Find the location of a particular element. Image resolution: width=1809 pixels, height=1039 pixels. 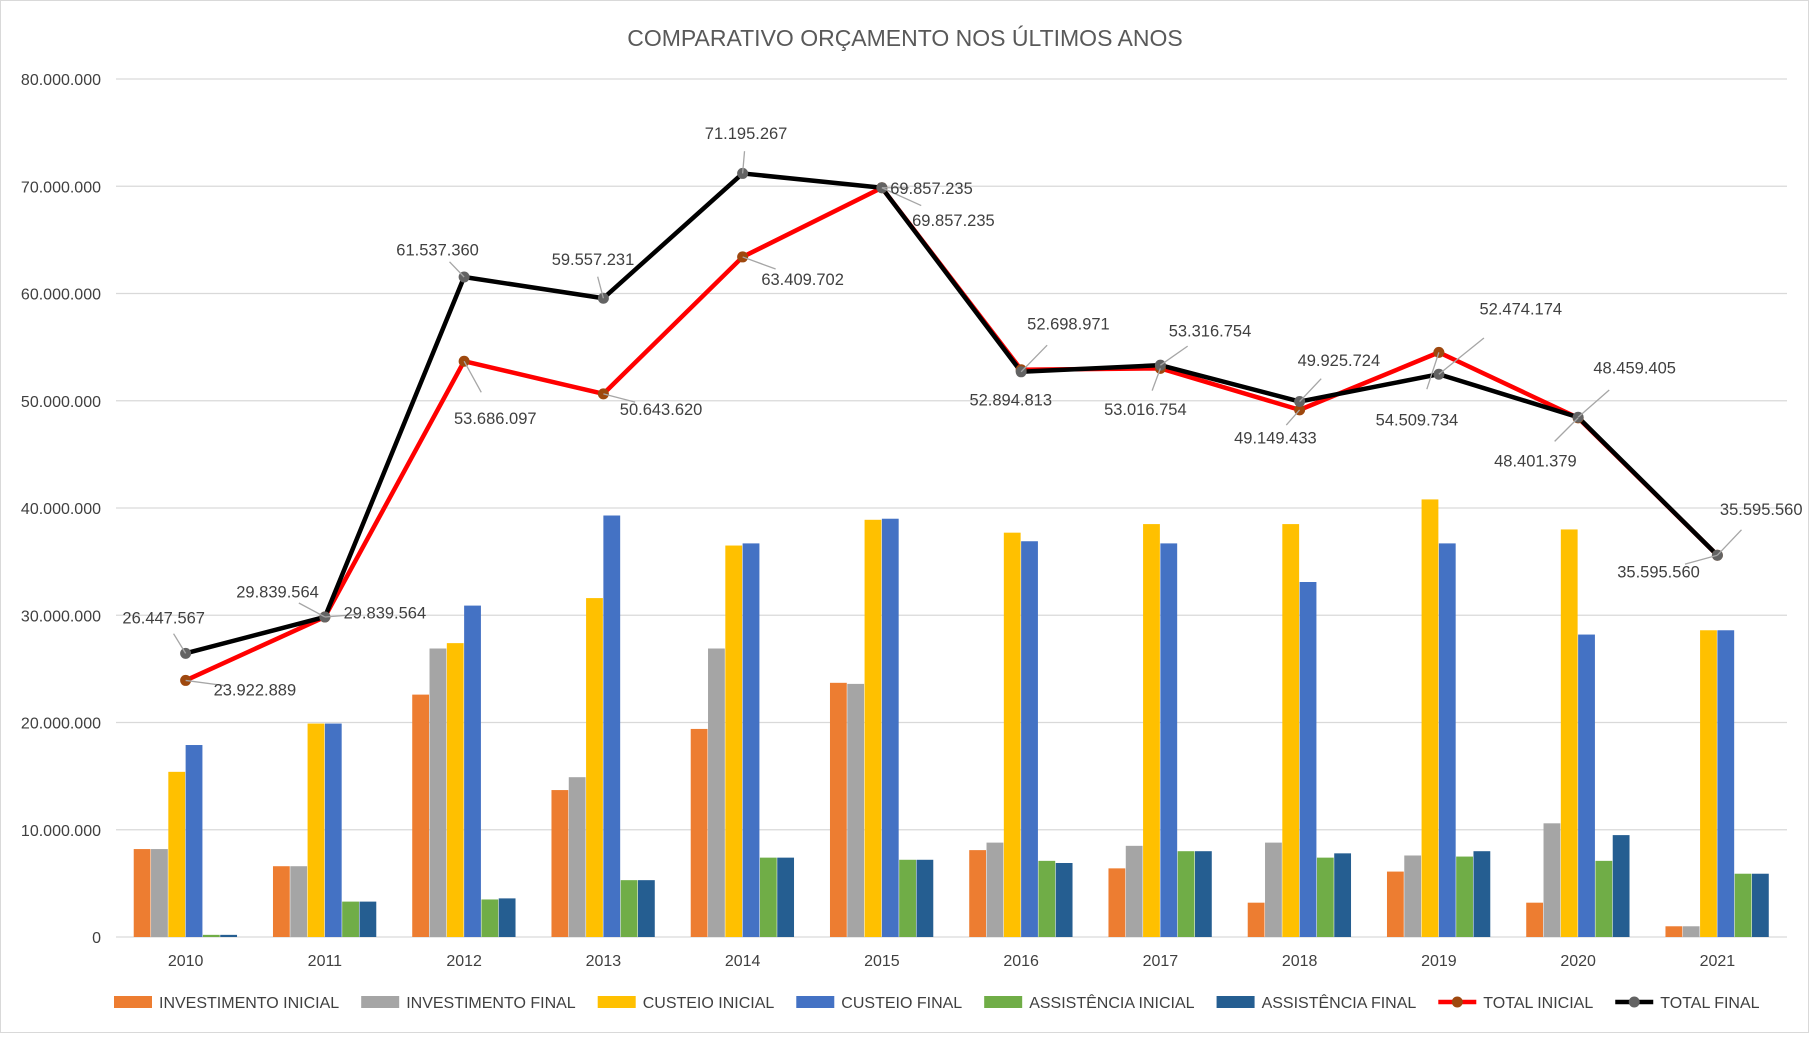

x-tick-label: 2010 is located at coordinates (186, 961).